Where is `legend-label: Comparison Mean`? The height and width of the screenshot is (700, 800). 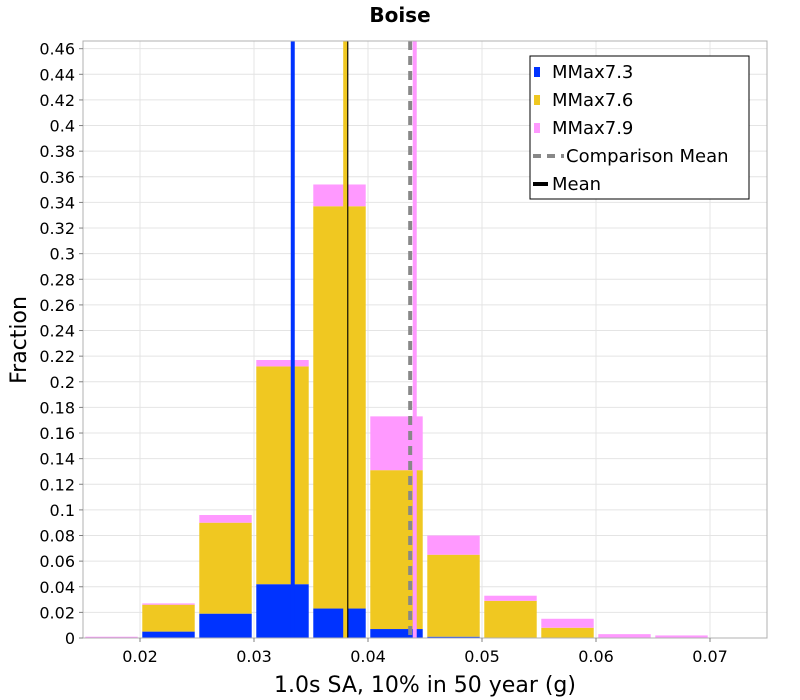
legend-label: Comparison Mean is located at coordinates (647, 156).